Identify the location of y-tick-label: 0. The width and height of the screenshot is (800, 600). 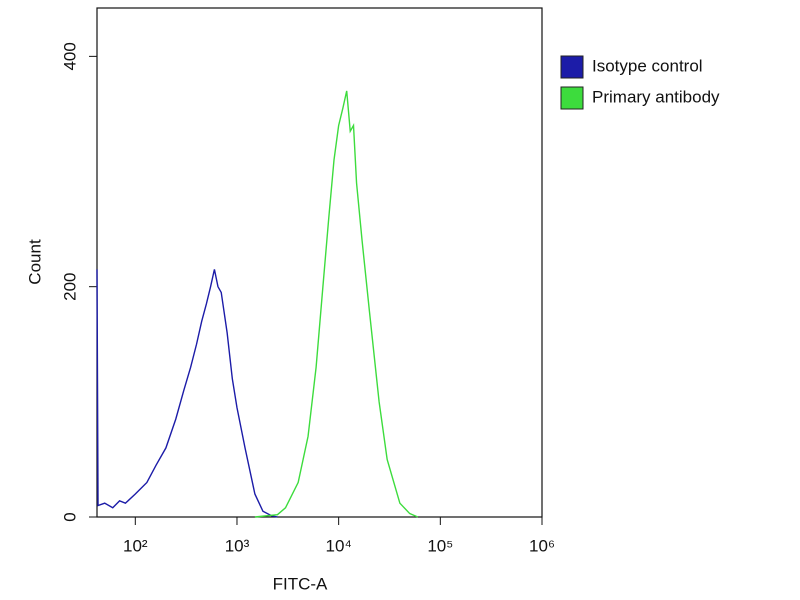
(69, 516).